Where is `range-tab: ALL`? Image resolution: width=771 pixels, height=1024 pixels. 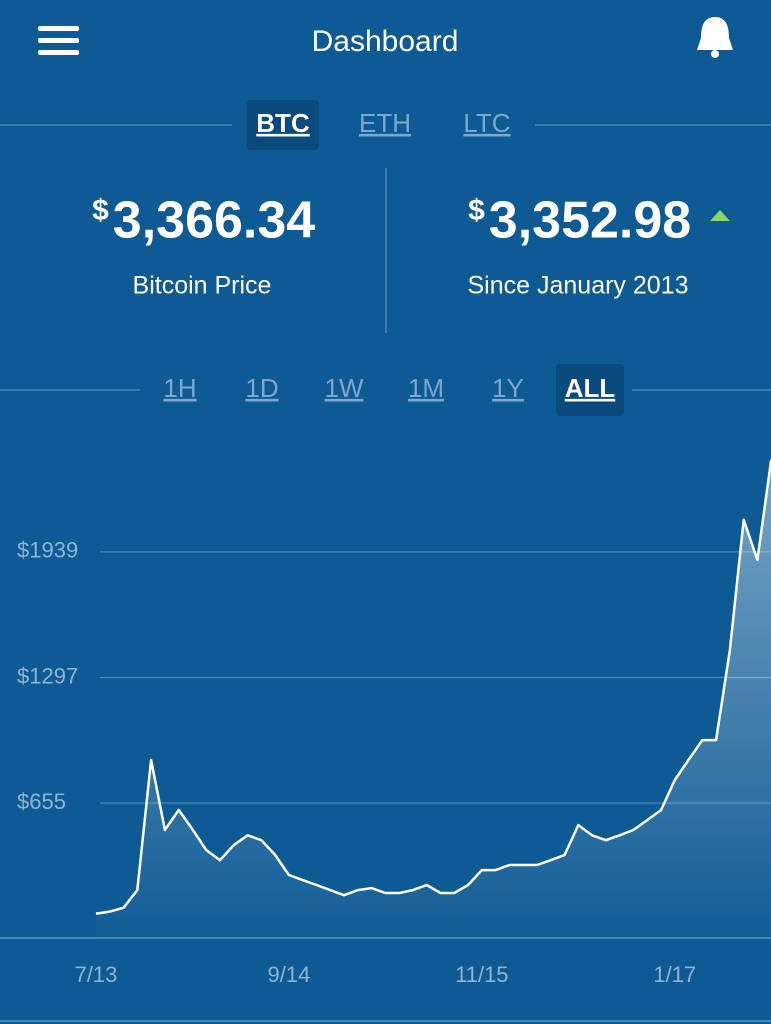 range-tab: ALL is located at coordinates (590, 388).